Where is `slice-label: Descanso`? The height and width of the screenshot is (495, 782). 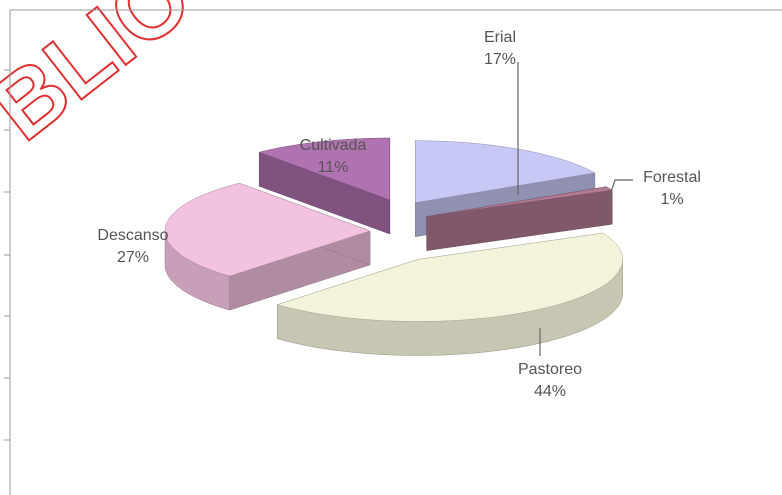 slice-label: Descanso is located at coordinates (132, 235).